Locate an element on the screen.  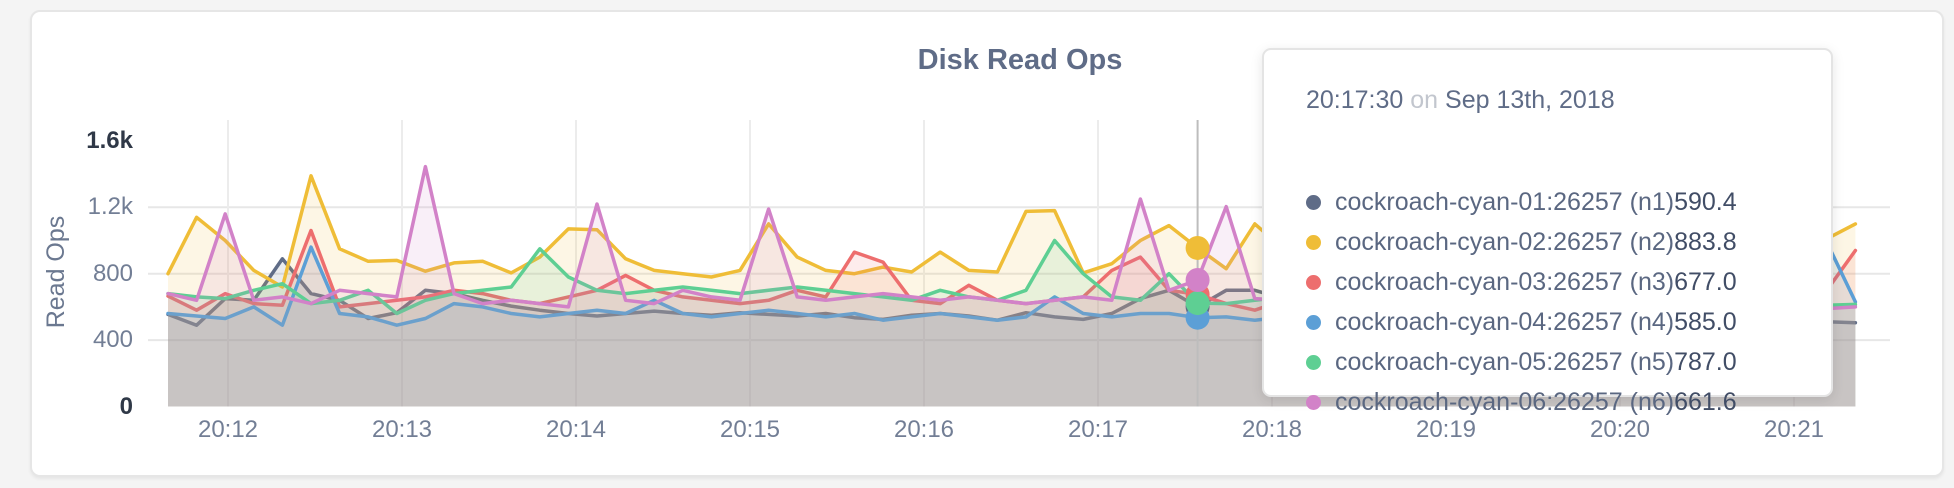
tooltip-row: cockroach-cyan-01:26257 (n1) 590.4 is located at coordinates (1521, 202).